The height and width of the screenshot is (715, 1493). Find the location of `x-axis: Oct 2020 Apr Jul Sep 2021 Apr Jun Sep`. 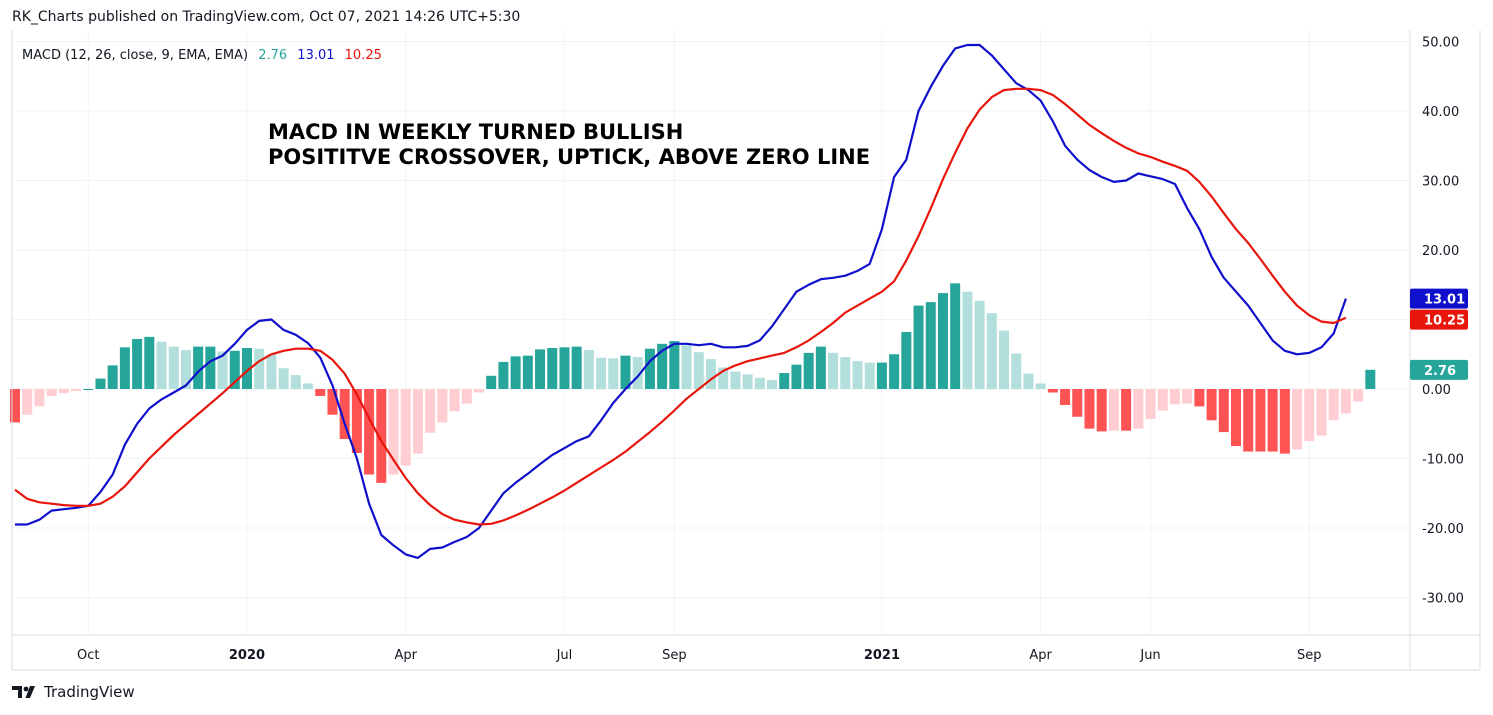

x-axis: Oct 2020 Apr Jul Sep 2021 Apr Jun Sep is located at coordinates (699, 655).